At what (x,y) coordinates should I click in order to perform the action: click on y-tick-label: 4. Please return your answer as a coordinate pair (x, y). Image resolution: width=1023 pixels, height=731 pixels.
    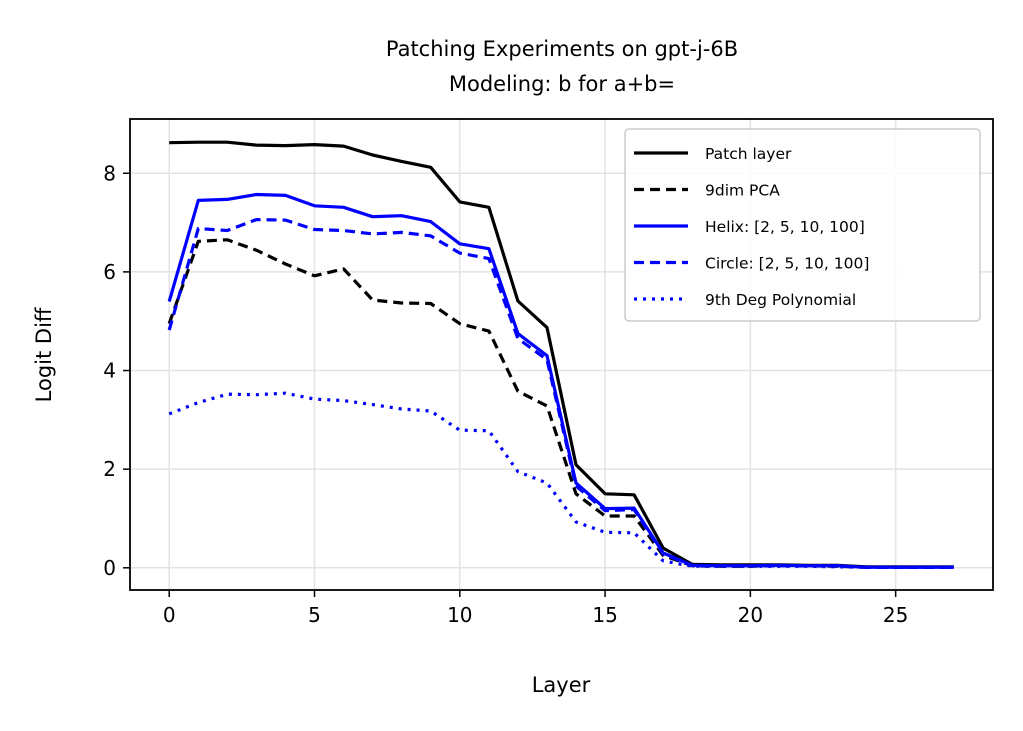
    Looking at the image, I should click on (109, 371).